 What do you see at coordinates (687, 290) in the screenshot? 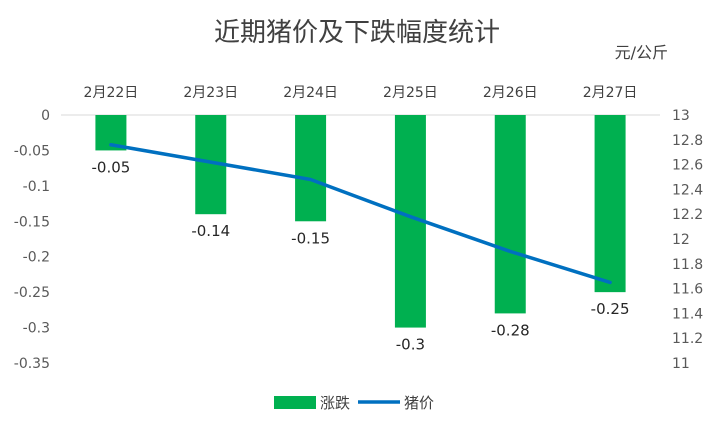
I see `right-axis-tick-label: 11.6` at bounding box center [687, 290].